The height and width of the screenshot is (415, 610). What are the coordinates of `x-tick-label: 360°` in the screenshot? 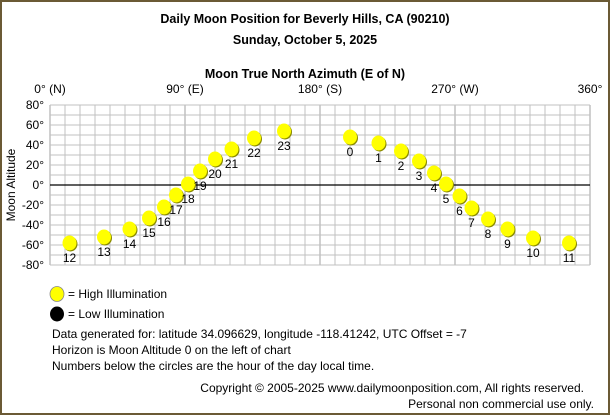 It's located at (590, 89).